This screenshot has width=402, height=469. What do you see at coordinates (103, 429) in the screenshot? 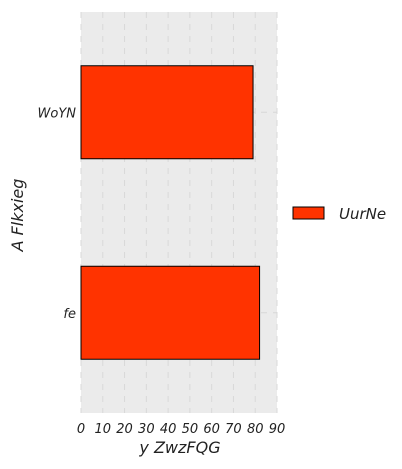
I see `x-tick-label: 10` at bounding box center [103, 429].